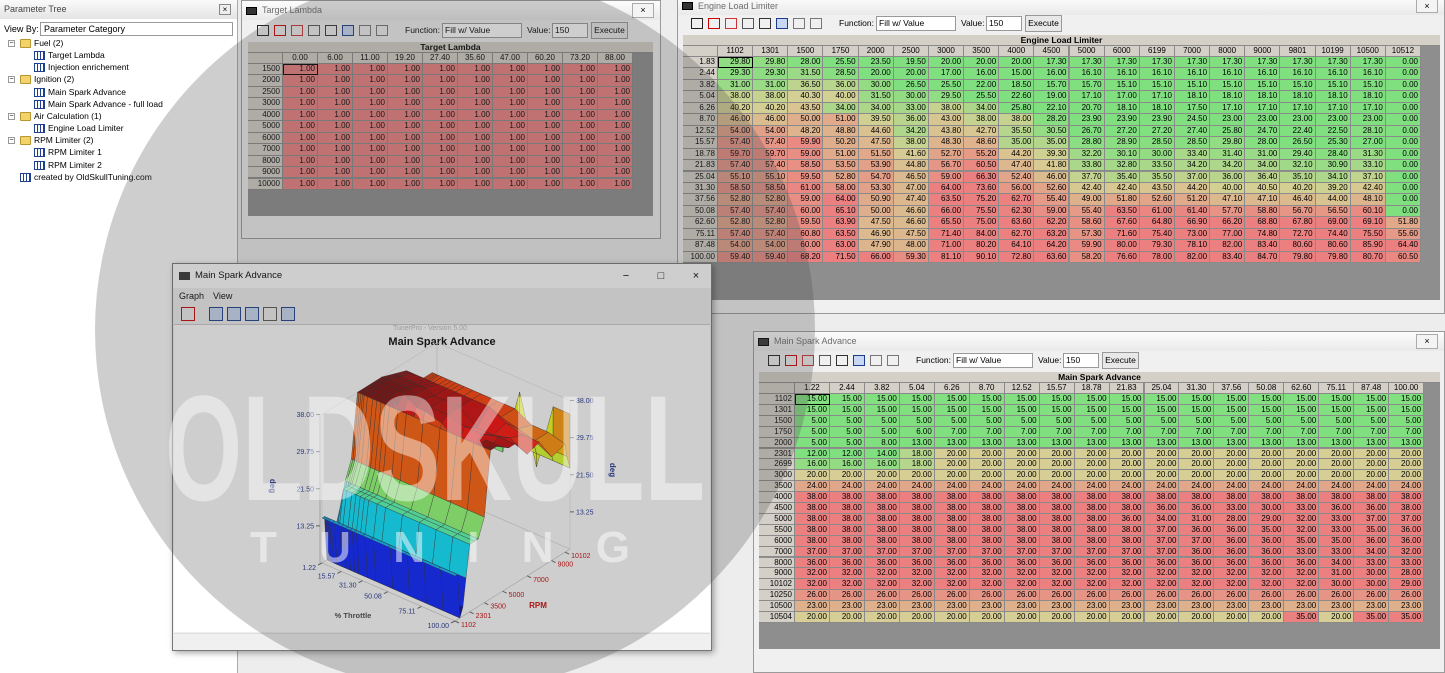 This screenshot has height=673, width=1445. I want to click on table-cell: 67.80, so click(1298, 223).